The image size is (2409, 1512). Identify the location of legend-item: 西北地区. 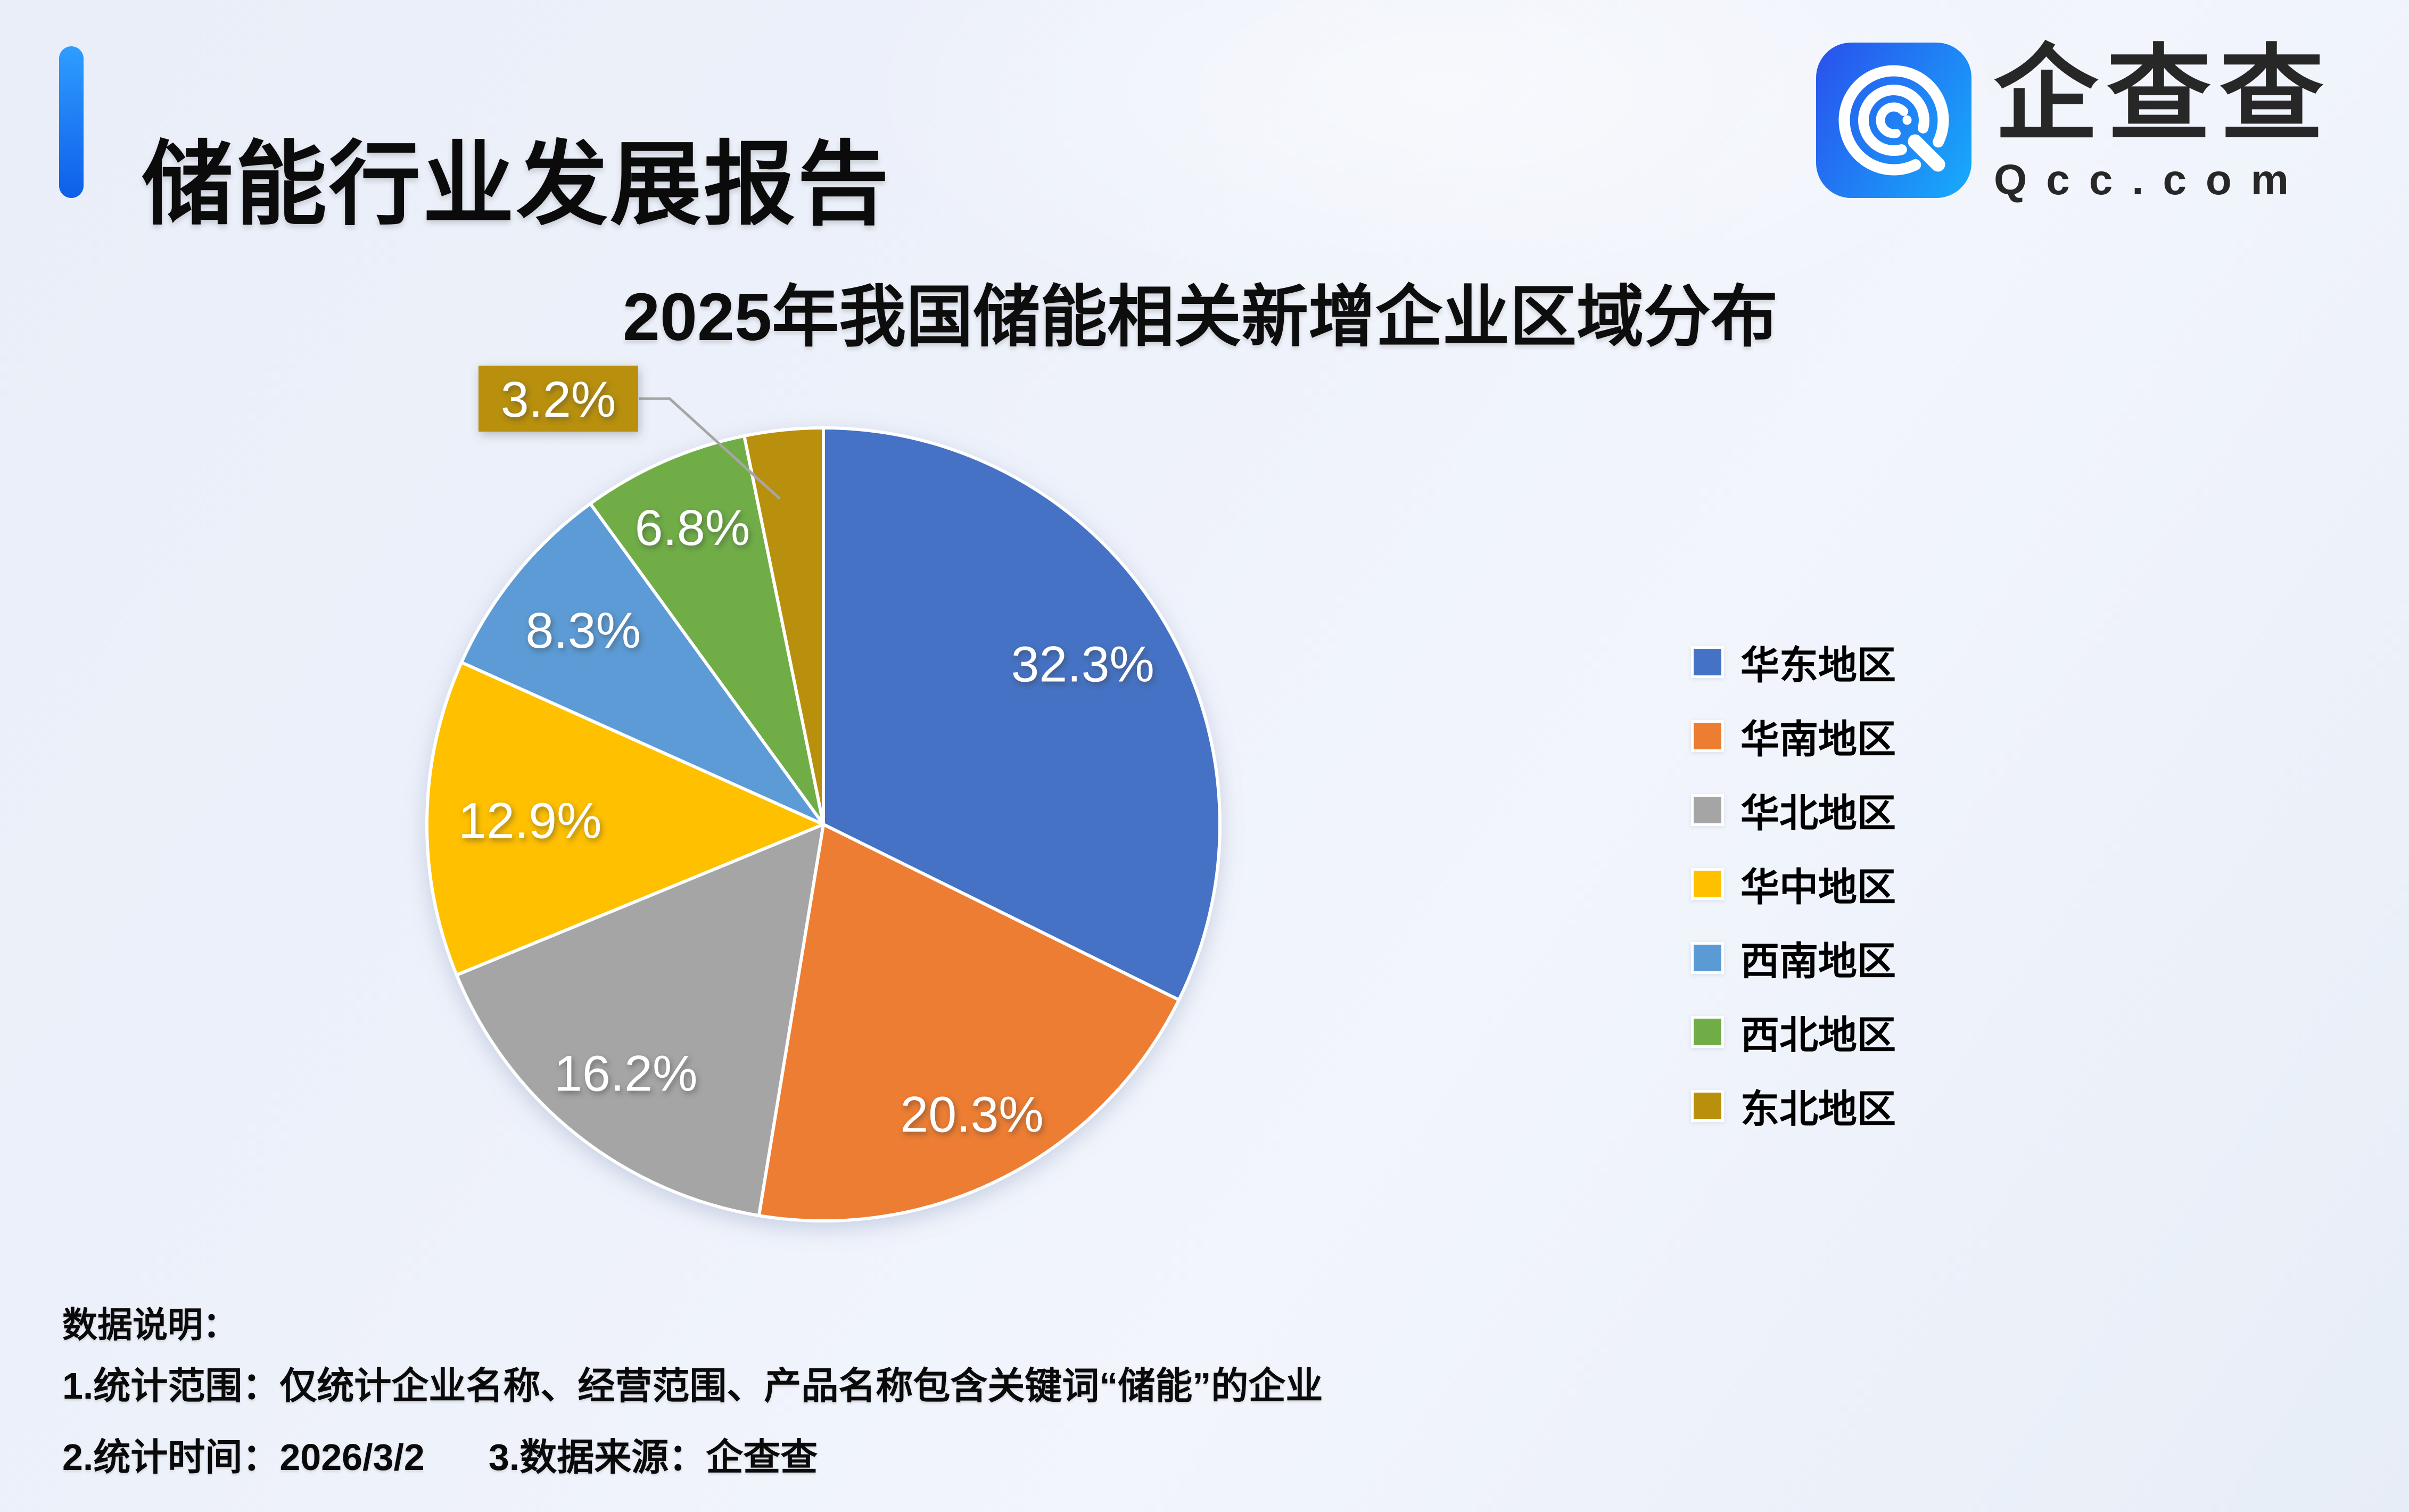
(1793, 1032).